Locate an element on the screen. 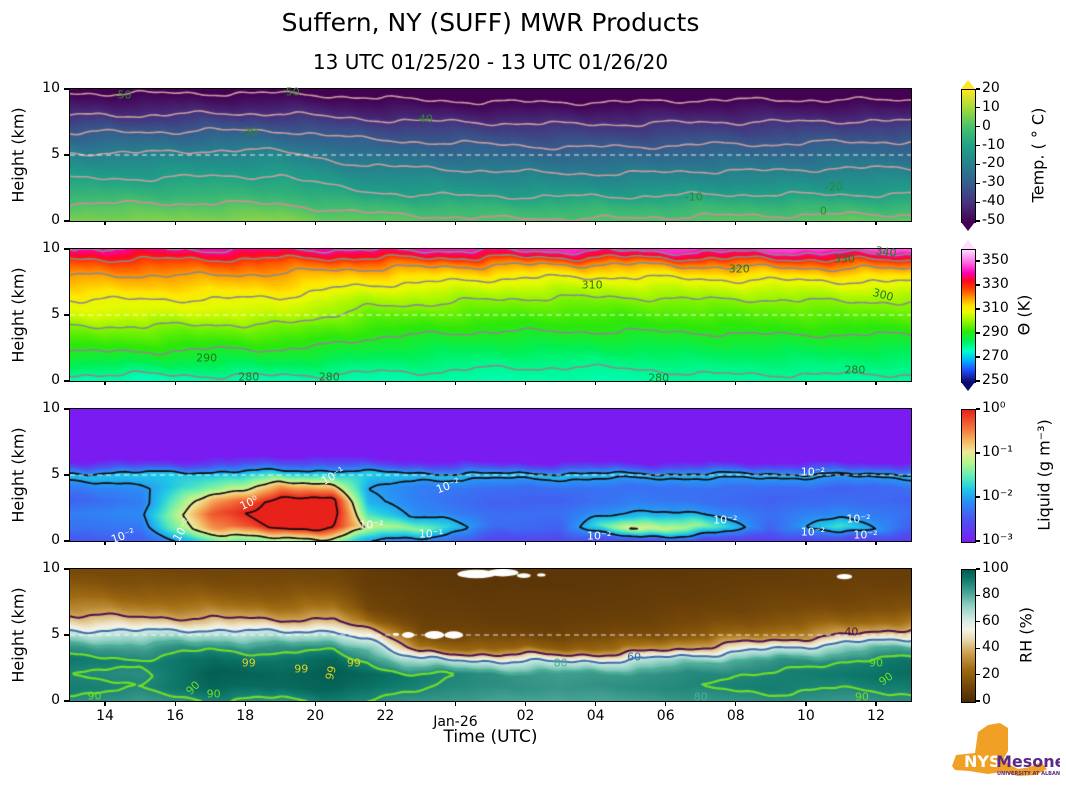 This screenshot has height=806, width=1066. potential-temperature-panel: 290 280 280 280 280 310 320 330 340 300 is located at coordinates (490, 313).